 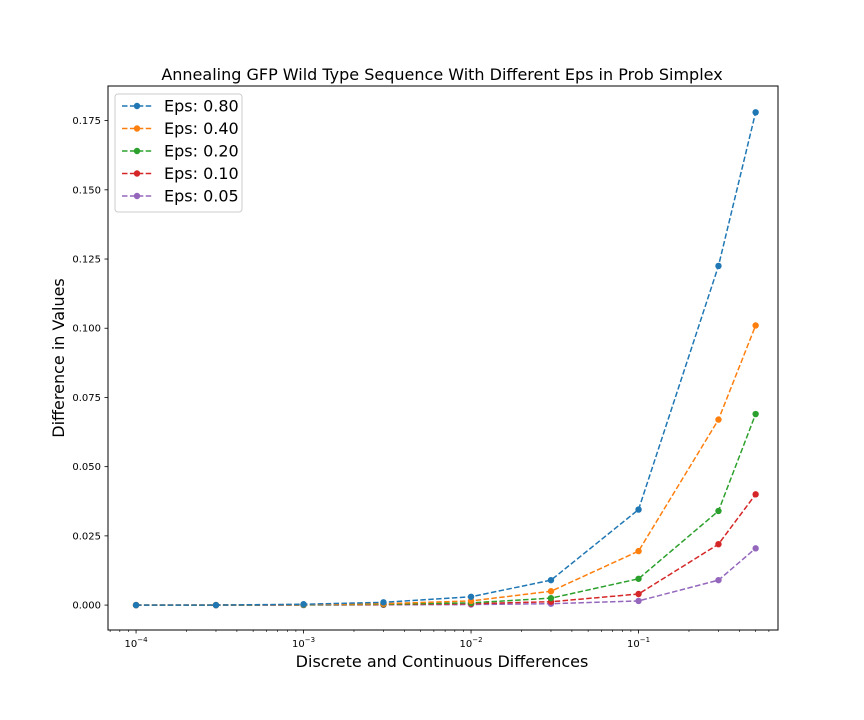 What do you see at coordinates (86, 190) in the screenshot?
I see `y-tick-label: 0.150` at bounding box center [86, 190].